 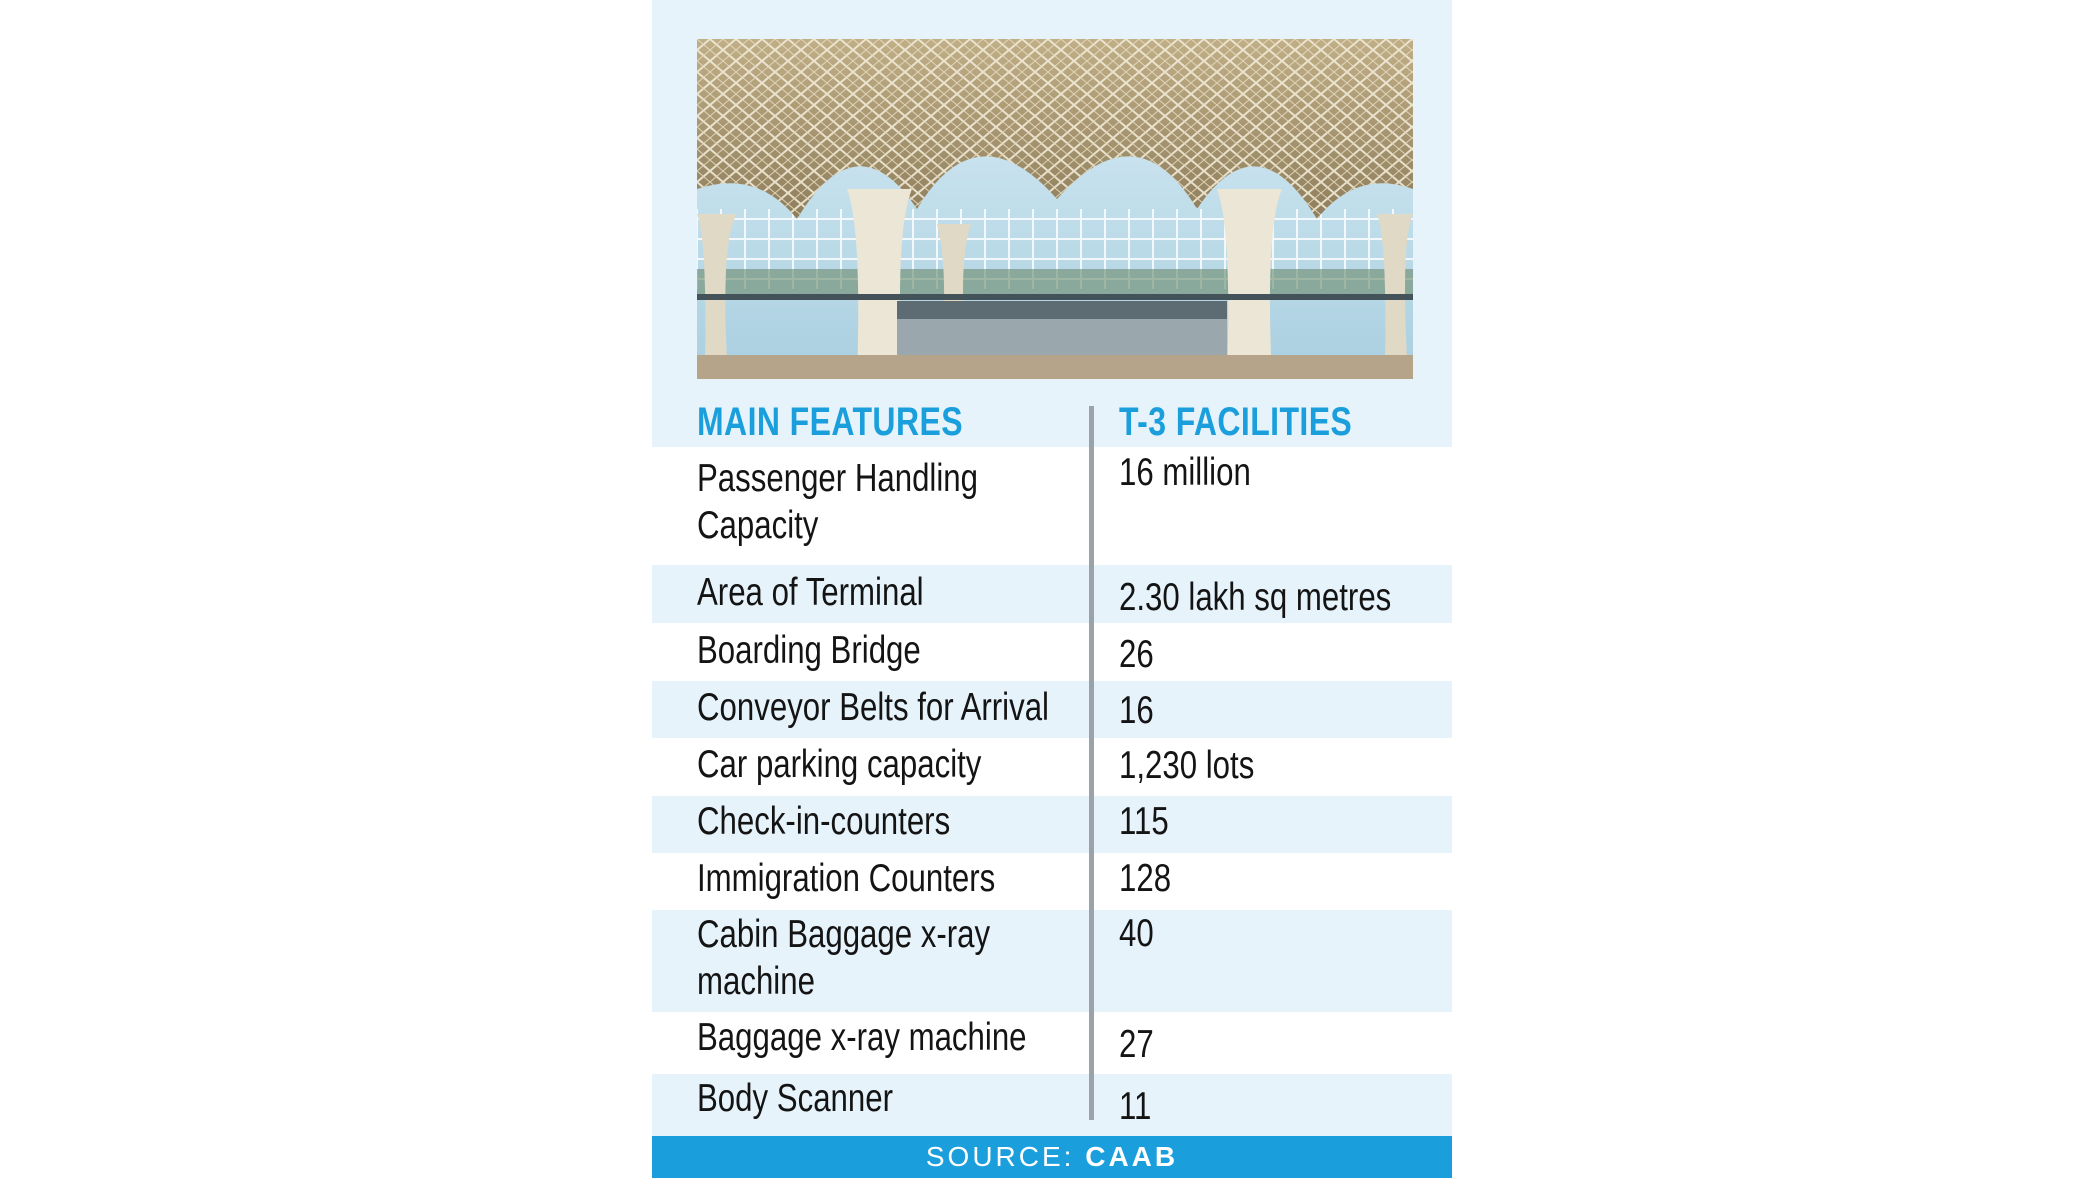 What do you see at coordinates (1052, 881) in the screenshot?
I see `table-row-immigration-counters: Immigration Counters 128` at bounding box center [1052, 881].